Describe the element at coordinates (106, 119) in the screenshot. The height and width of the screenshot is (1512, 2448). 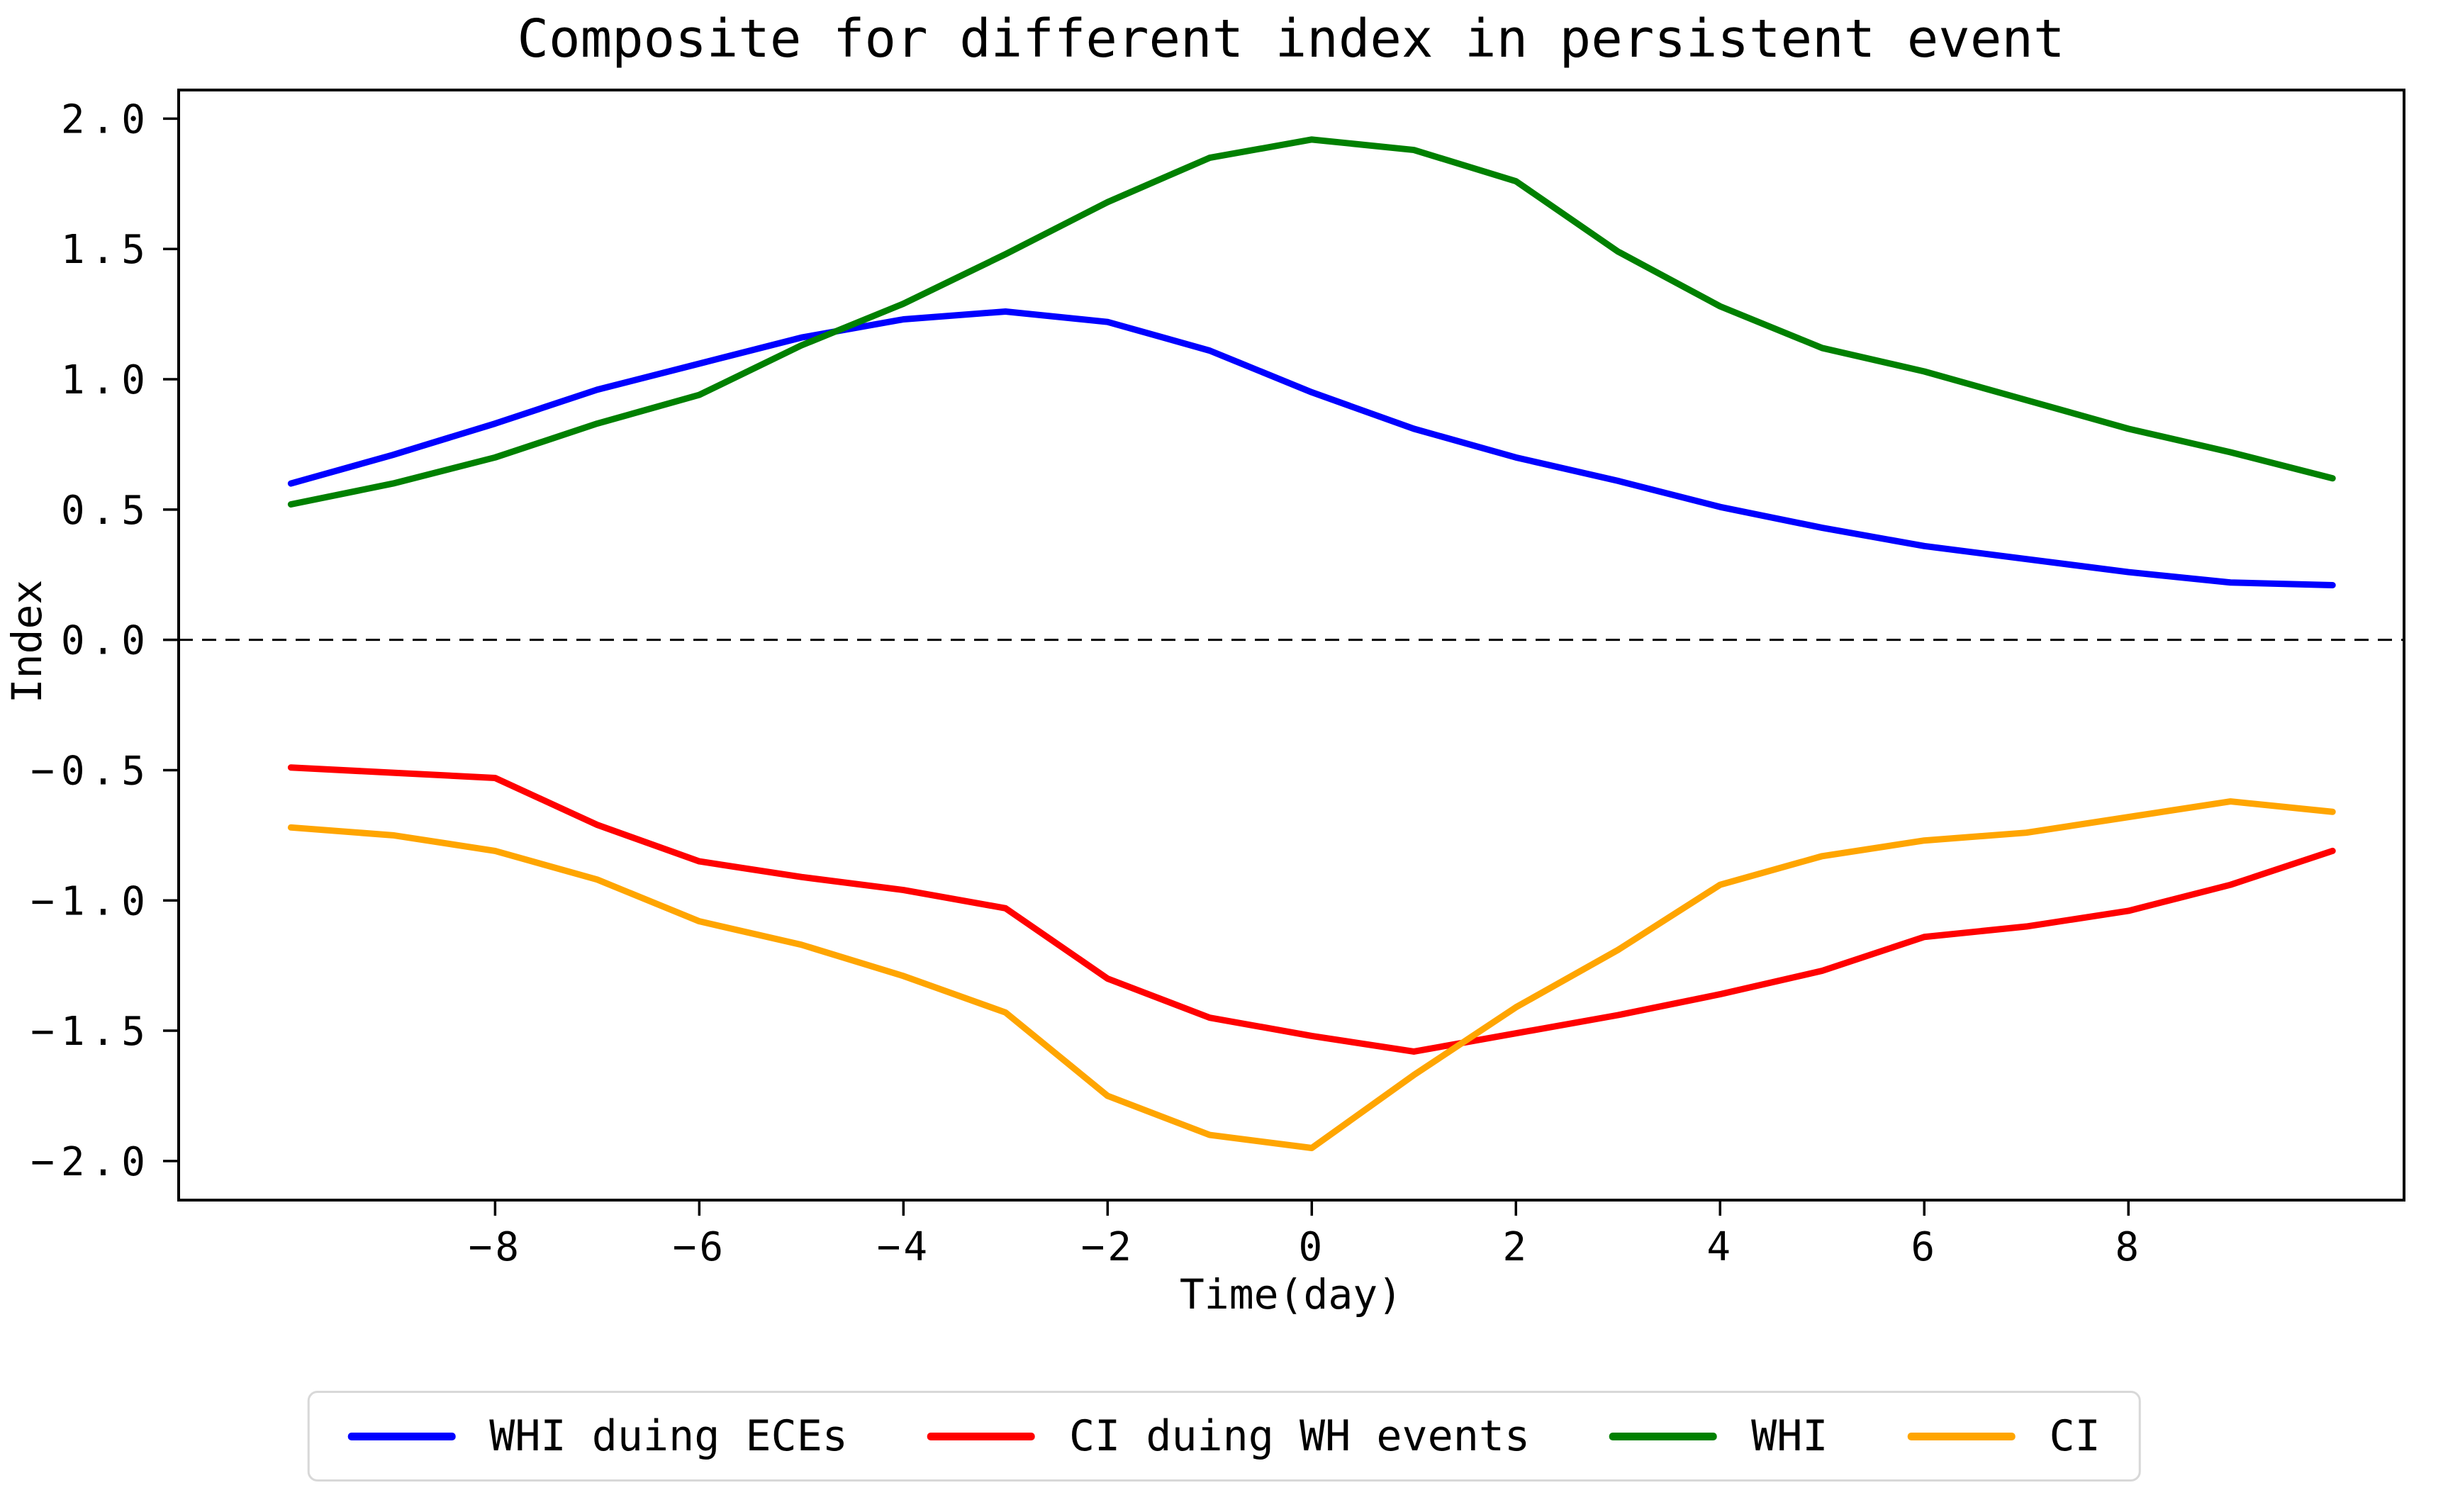
I see `y-tick-label: 2.0` at that location.